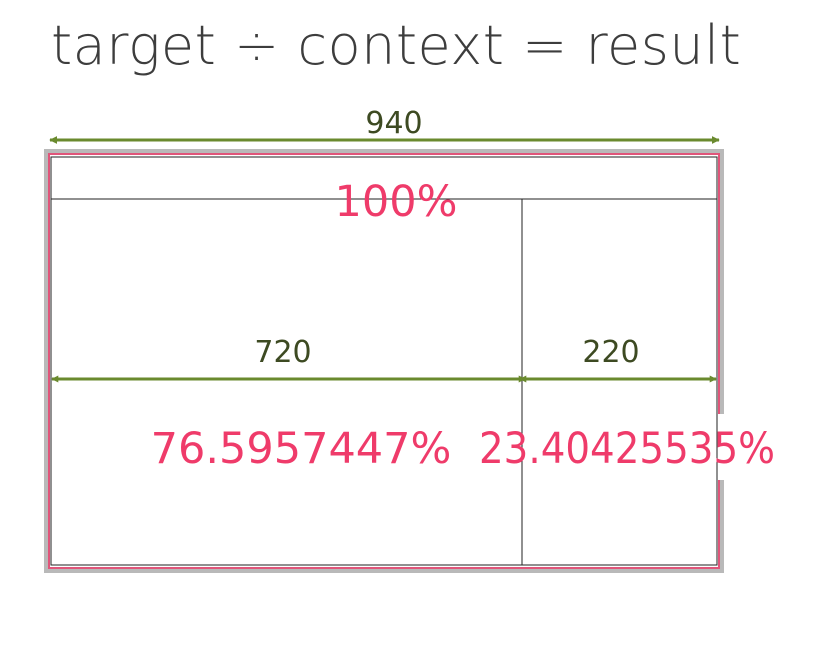 This screenshot has height=654, width=826. Describe the element at coordinates (722, 447) in the screenshot. I see `side-percent-backing` at that location.